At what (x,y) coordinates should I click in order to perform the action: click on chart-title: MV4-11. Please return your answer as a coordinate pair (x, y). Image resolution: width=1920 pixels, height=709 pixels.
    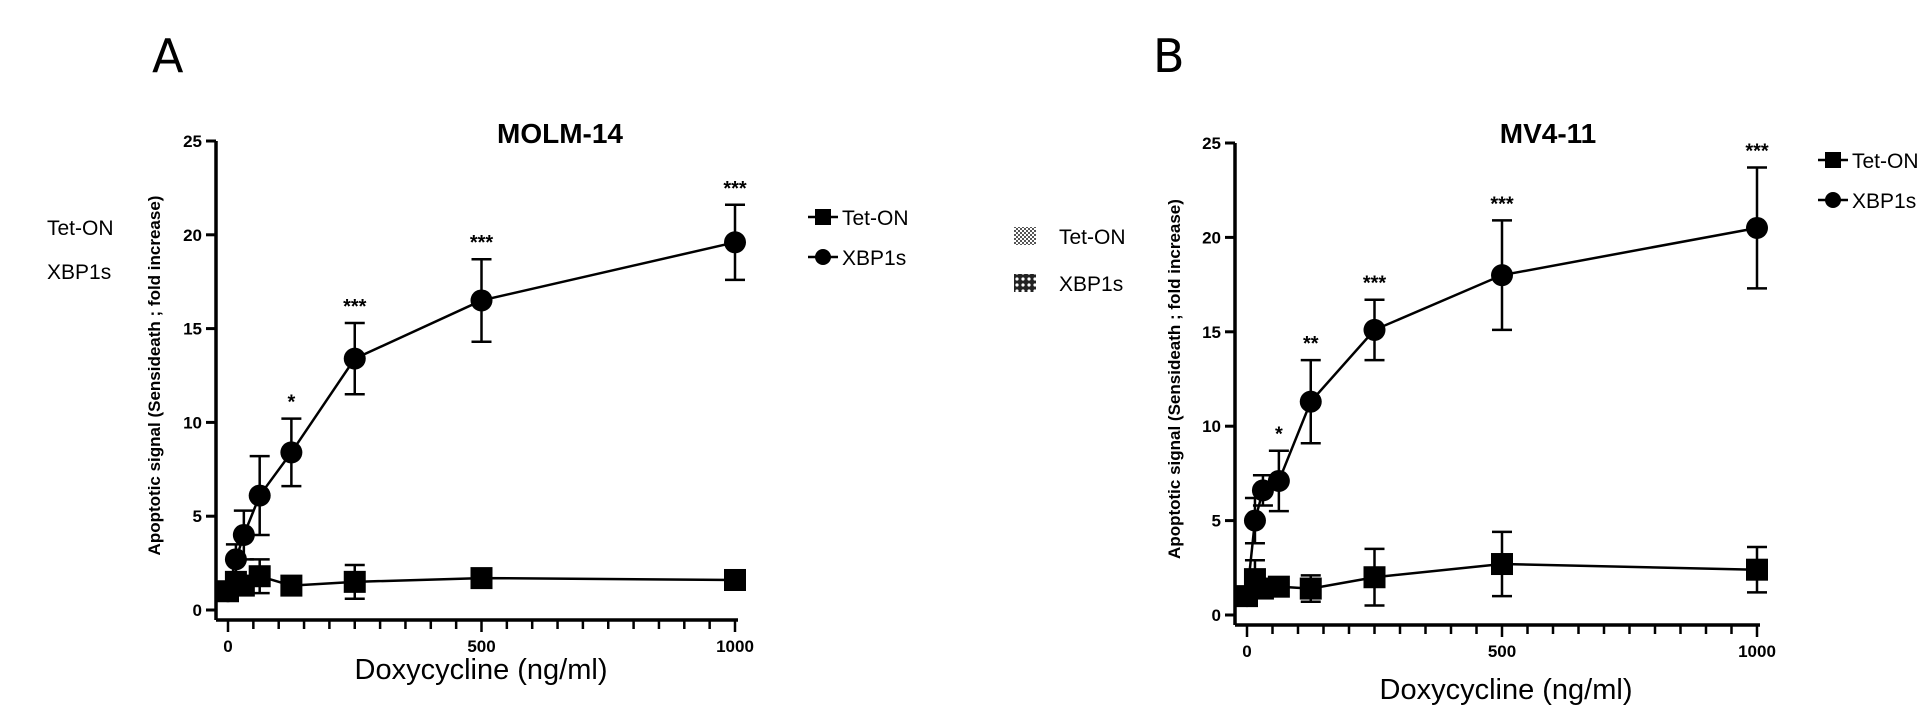
    Looking at the image, I should click on (1548, 133).